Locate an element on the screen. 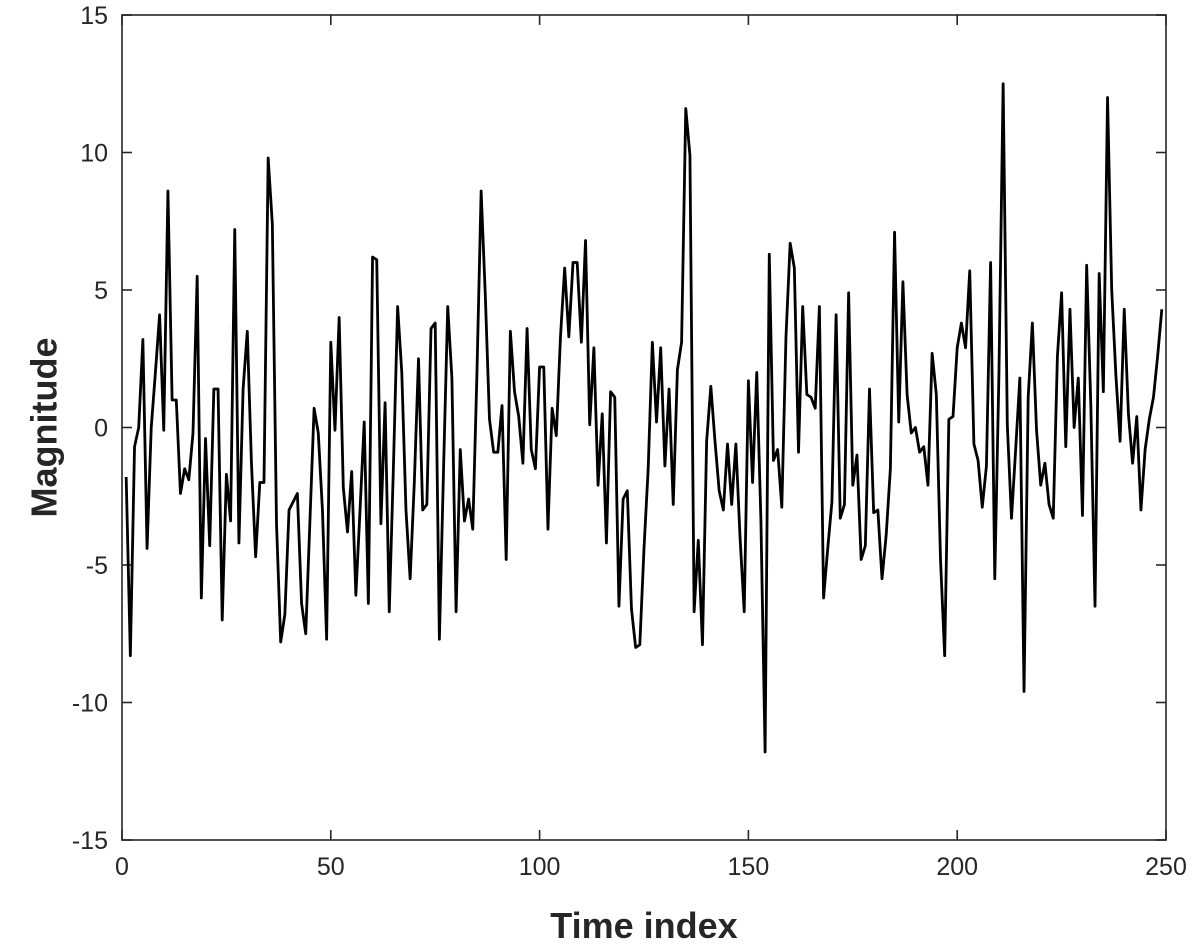  y-tick-label: -10 is located at coordinates (90, 704).